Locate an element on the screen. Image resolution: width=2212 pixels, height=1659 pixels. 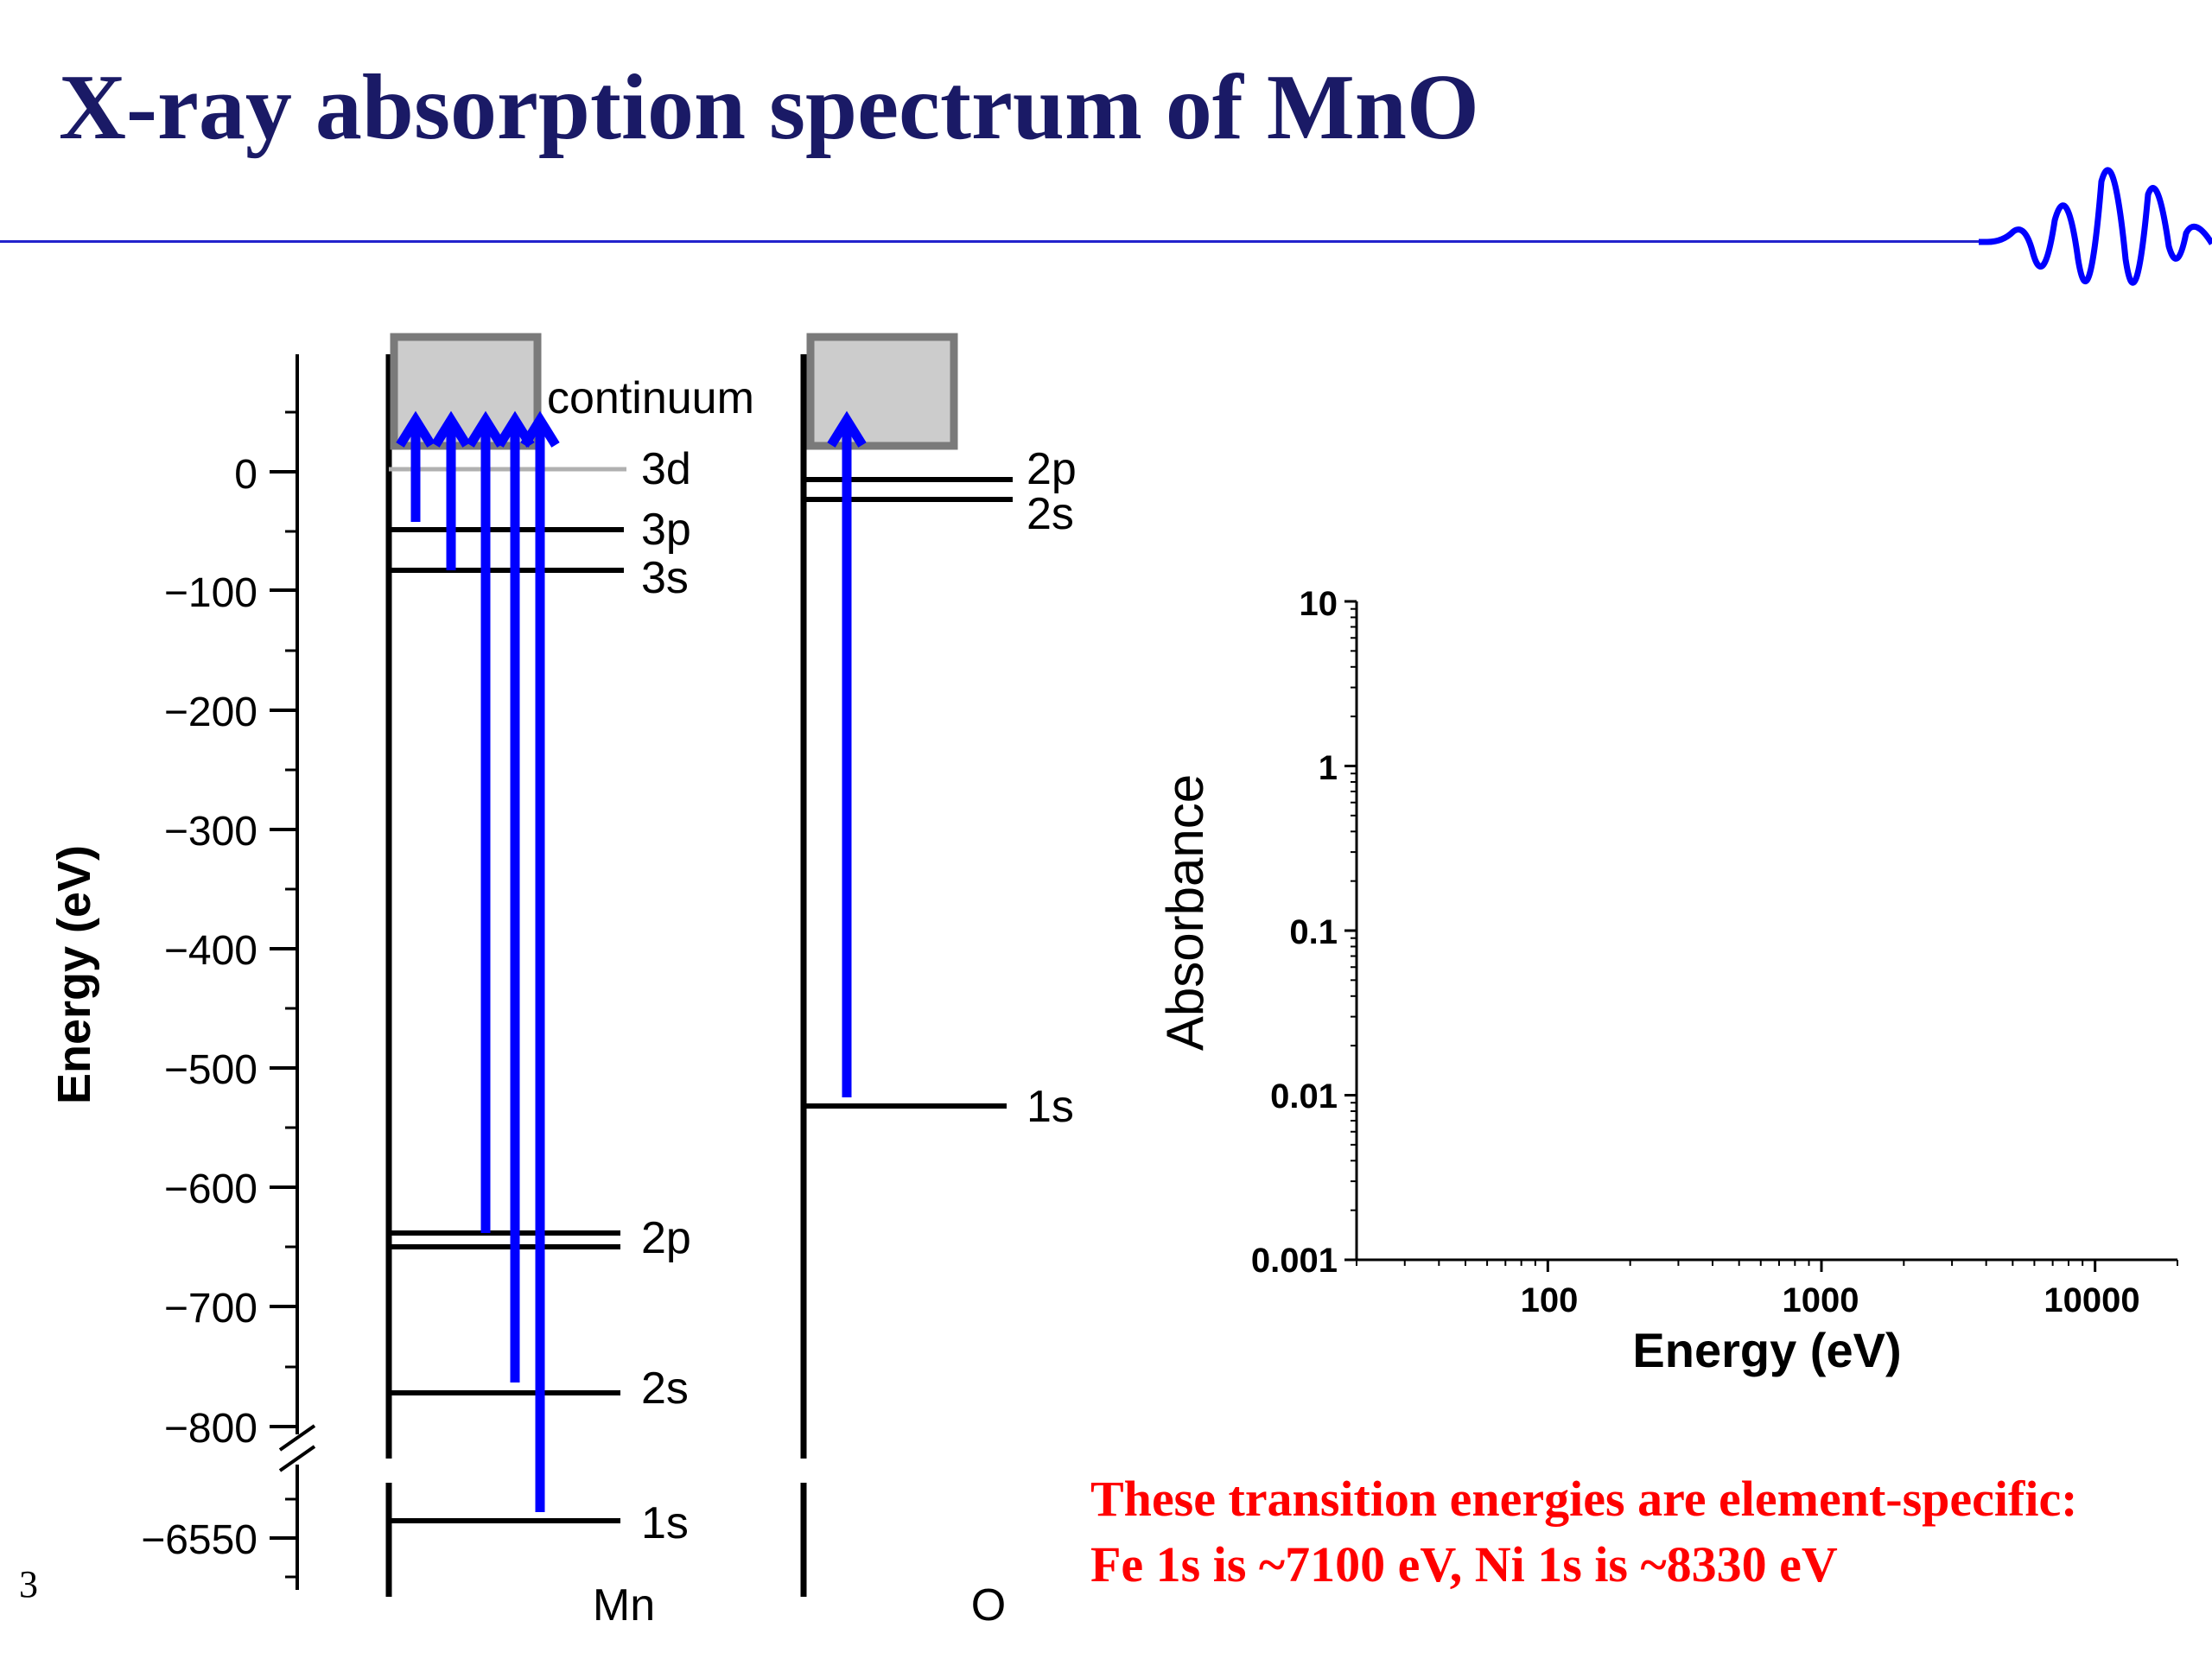
energy-tick-label: −100 is located at coordinates (210, 593).